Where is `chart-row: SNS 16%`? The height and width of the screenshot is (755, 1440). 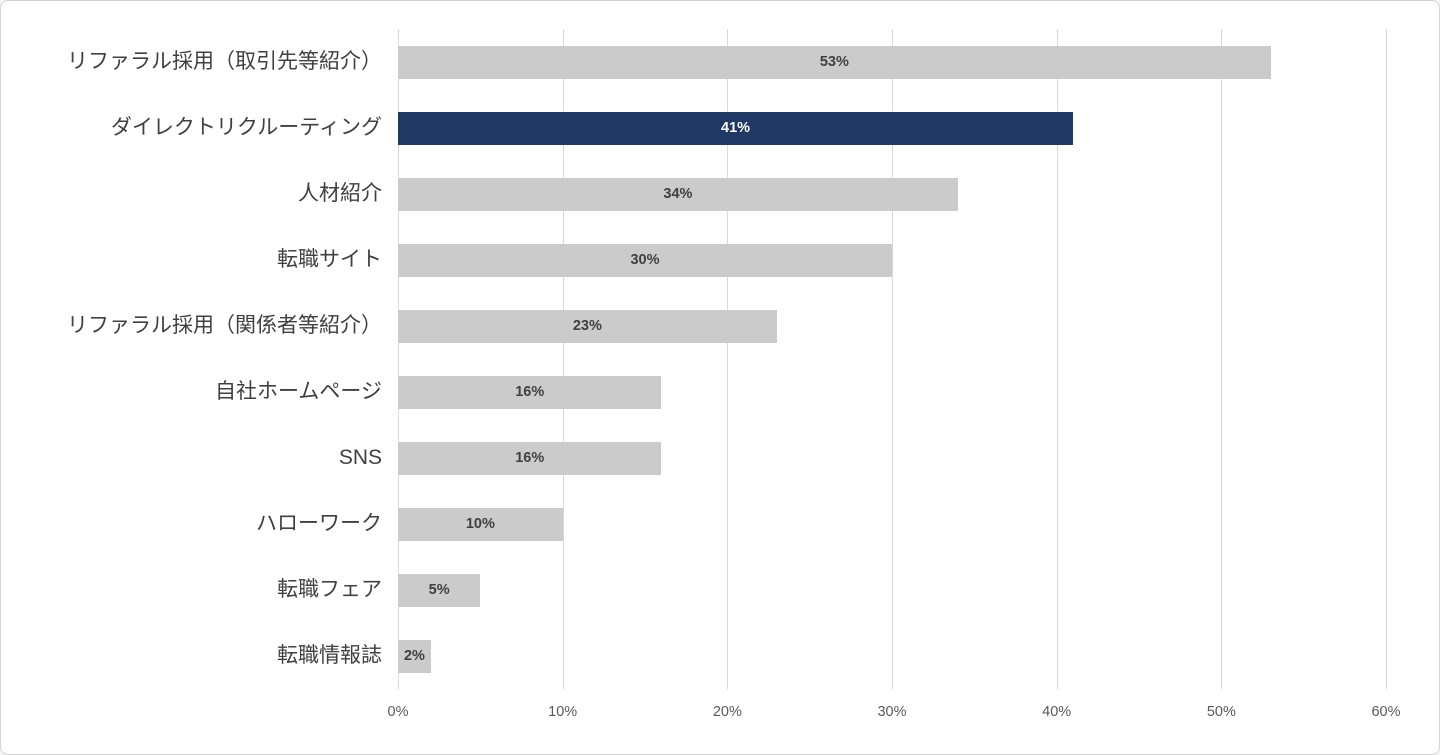 chart-row: SNS 16% is located at coordinates (720, 458).